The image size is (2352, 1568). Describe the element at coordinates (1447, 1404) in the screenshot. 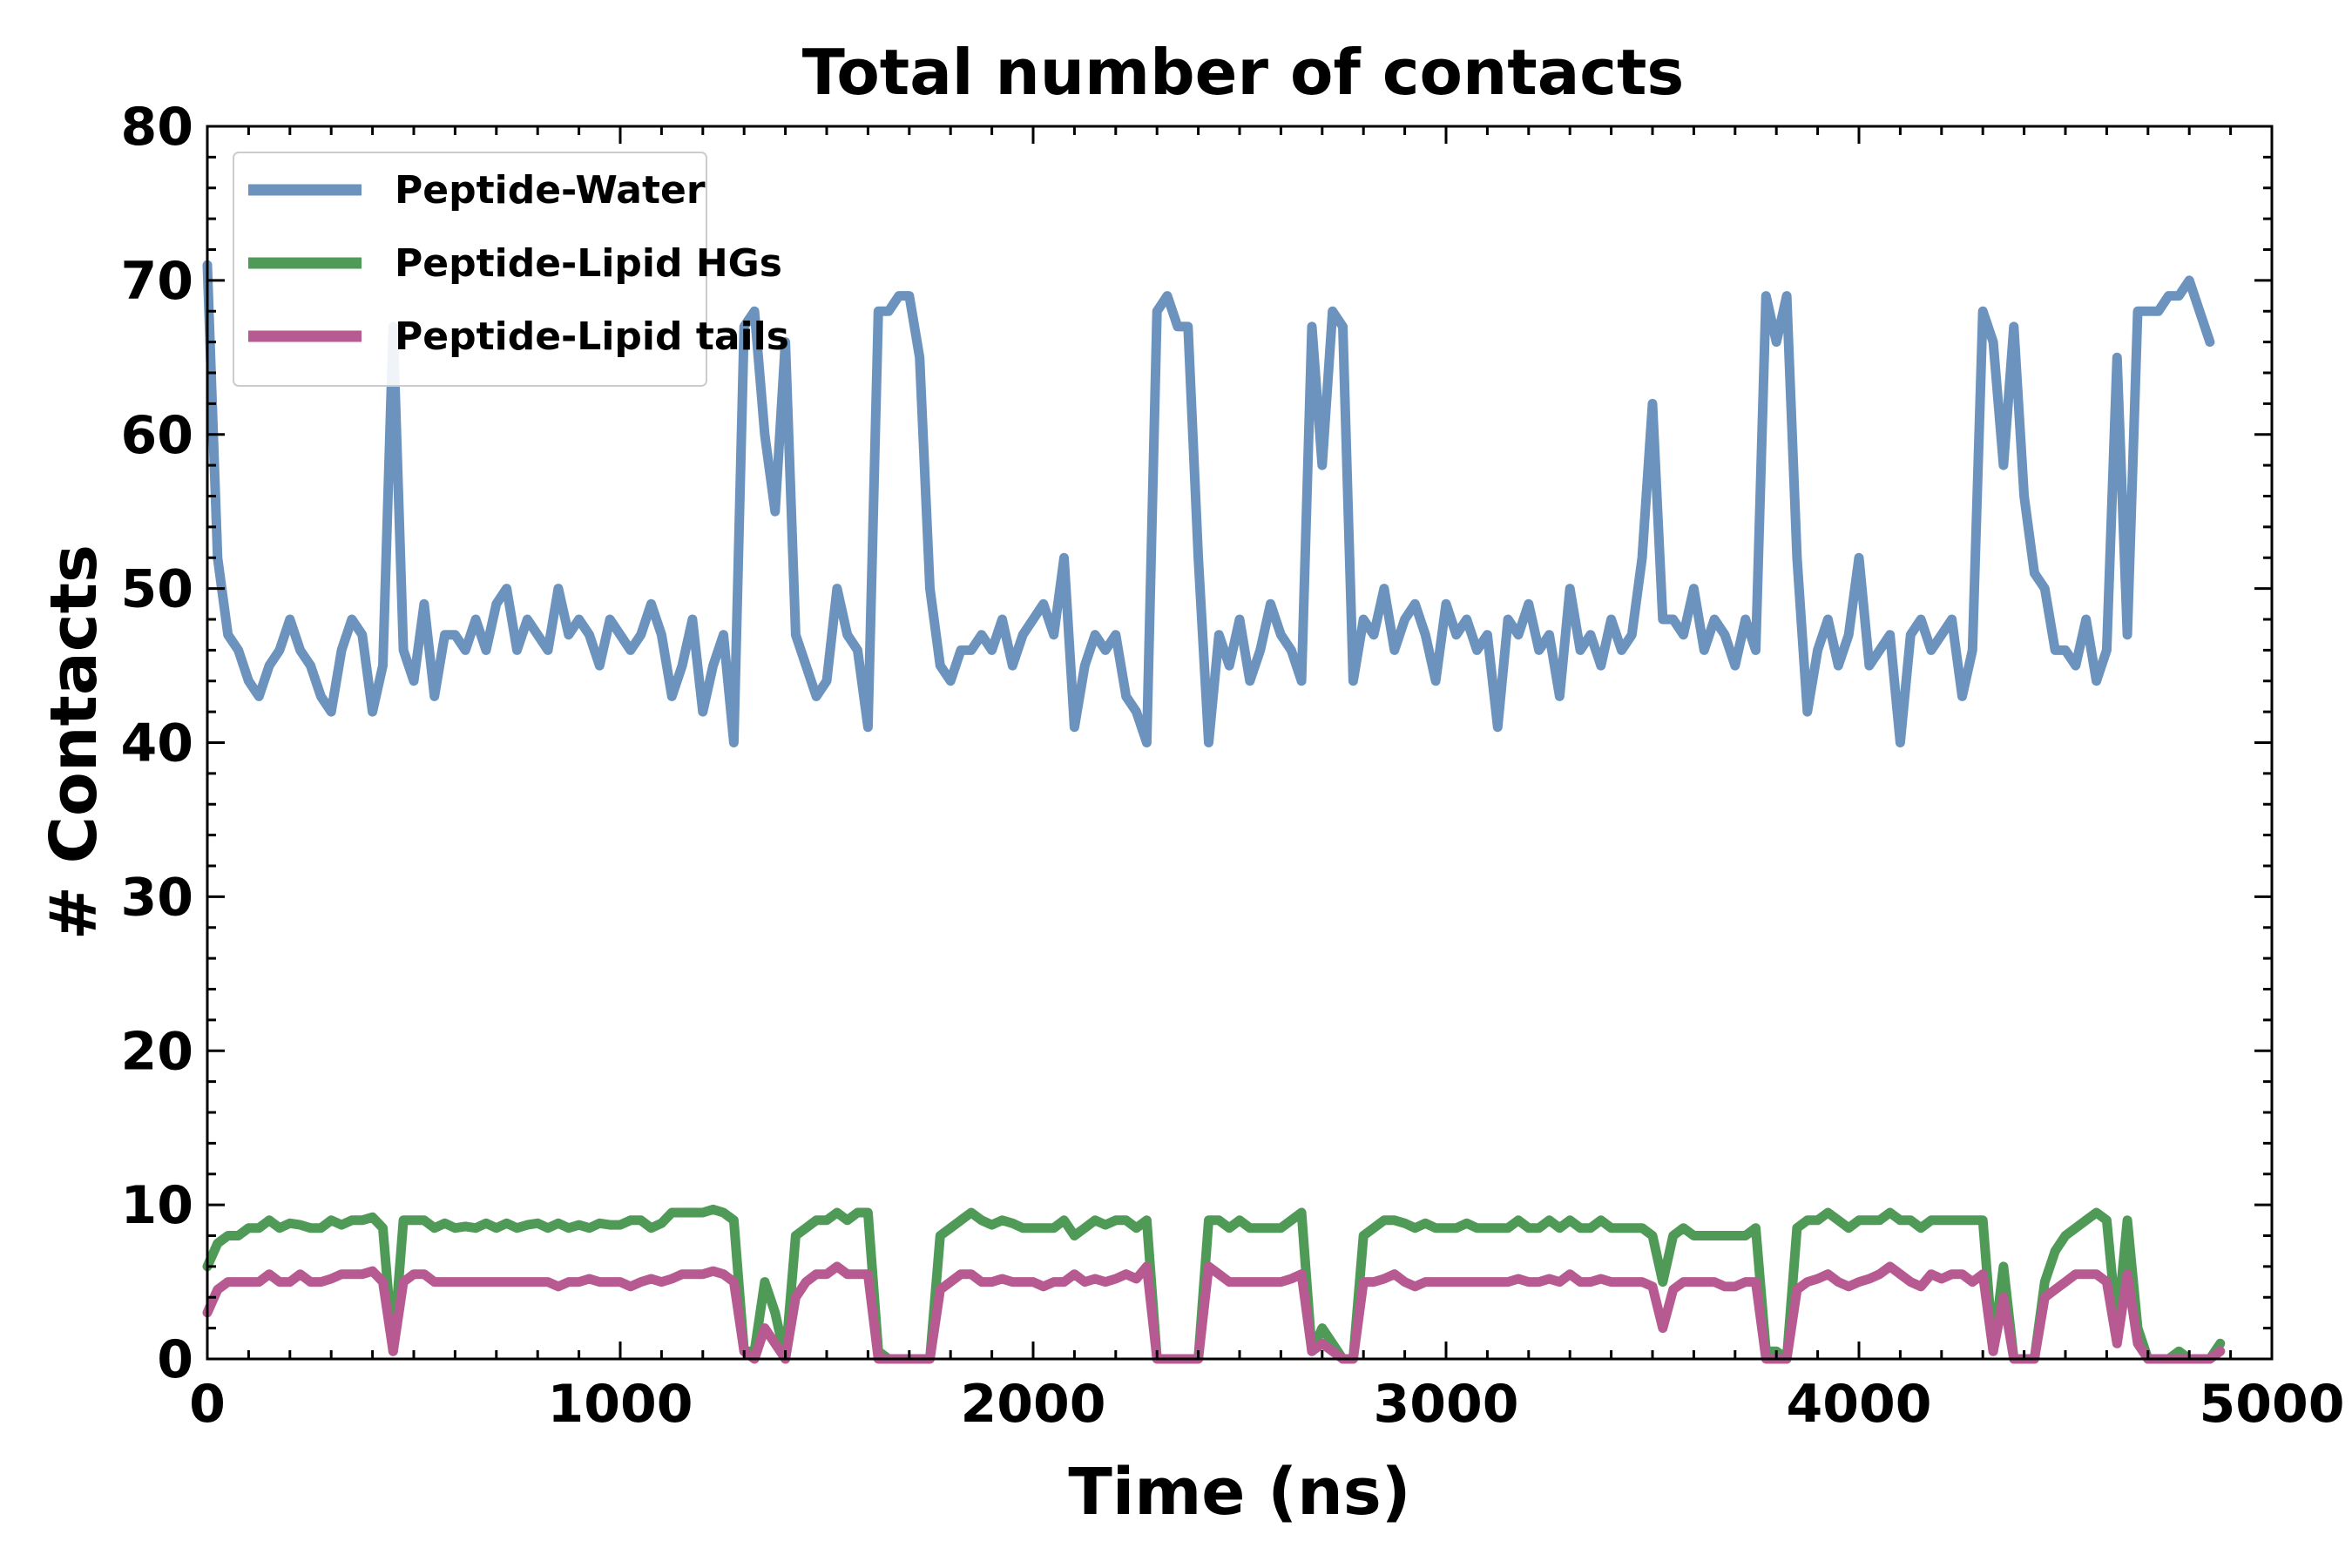

I see `x-tick-label: 3000` at that location.